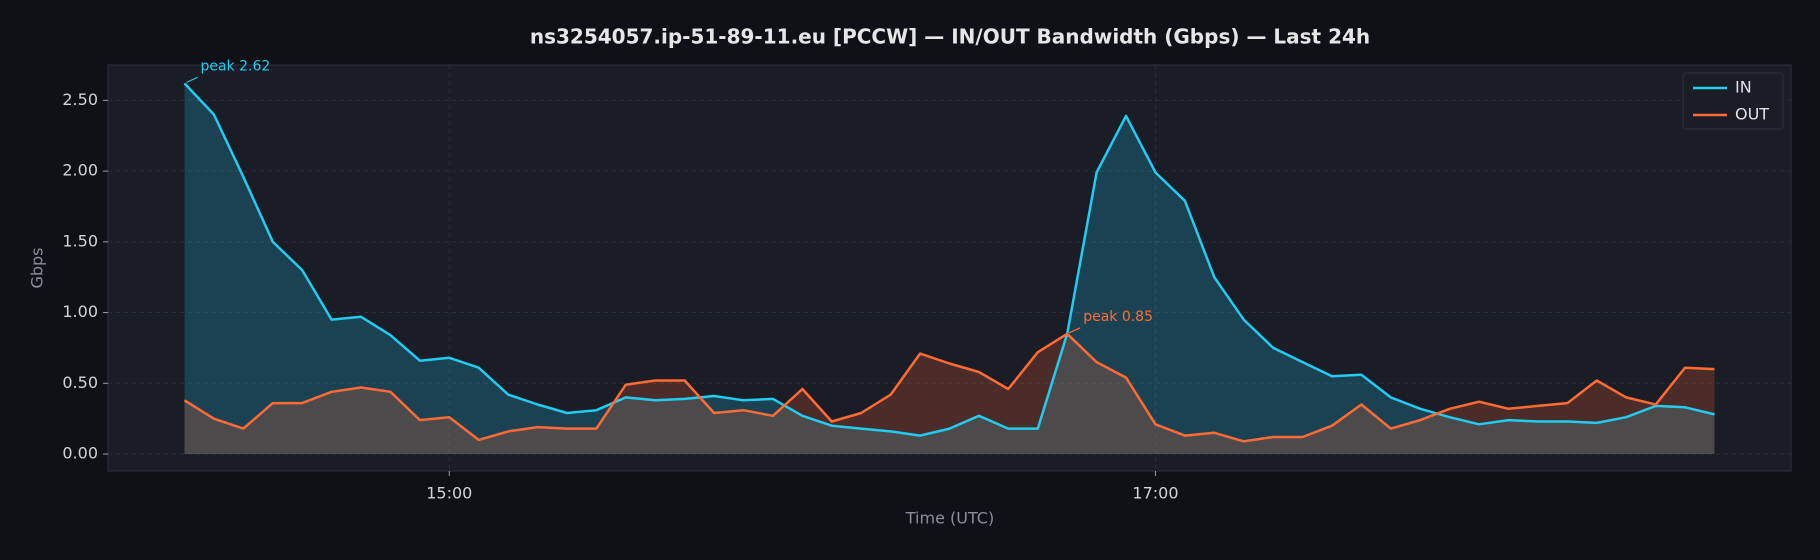 This screenshot has width=1820, height=560. I want to click on y-tick-label: 2.00, so click(80, 170).